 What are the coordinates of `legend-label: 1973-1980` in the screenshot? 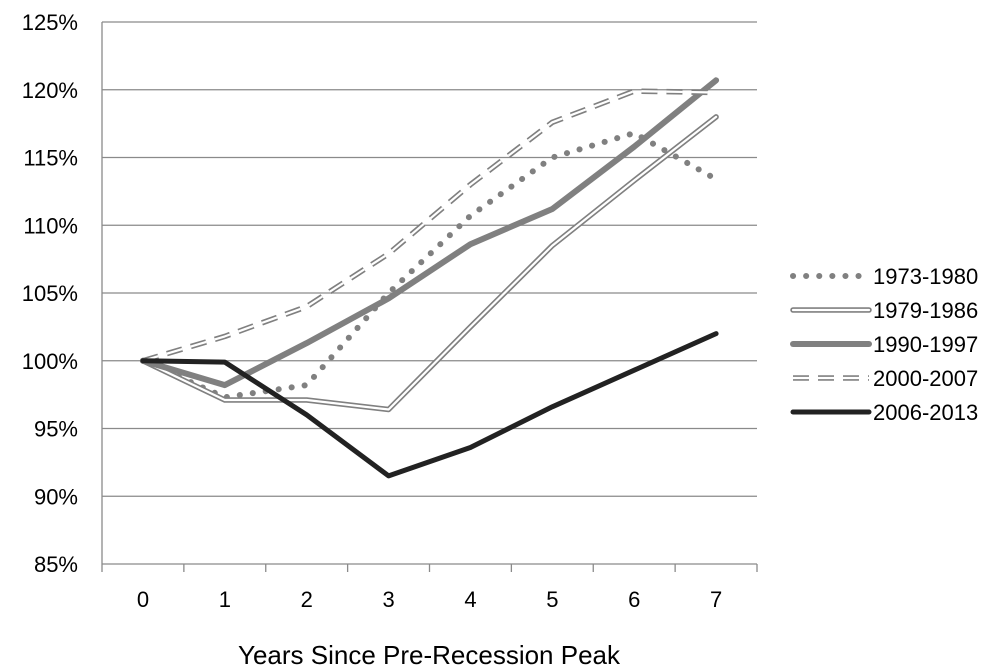 It's located at (925, 276).